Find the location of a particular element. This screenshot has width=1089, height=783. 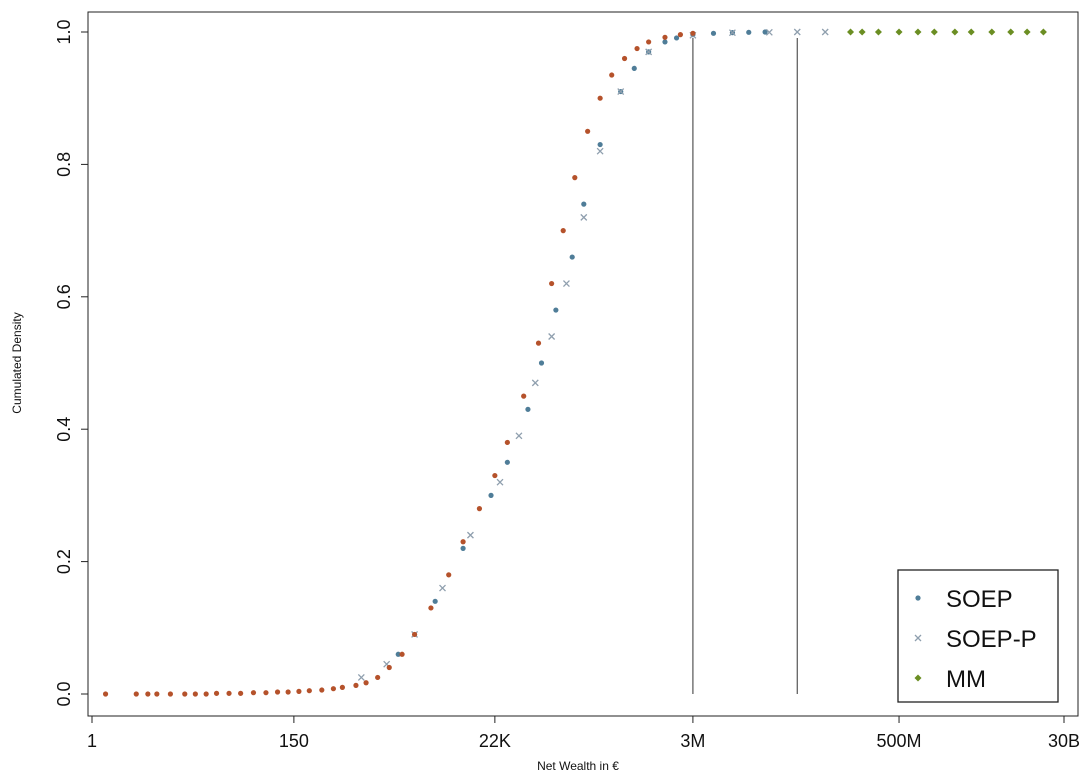

reference-lines is located at coordinates (745, 366).